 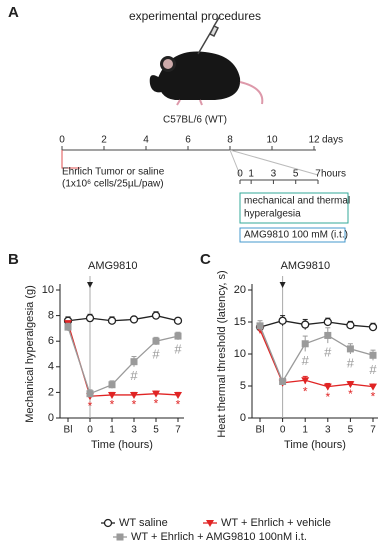 I want to click on panel-label: A, so click(x=13, y=12).